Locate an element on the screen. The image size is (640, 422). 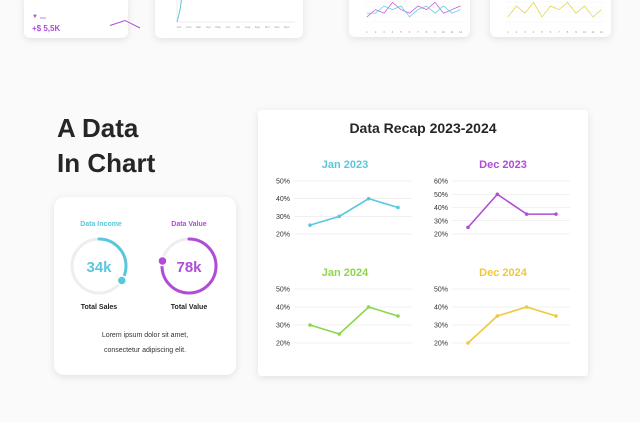
recap-title: Data Recap 2023-2024 is located at coordinates (423, 128).